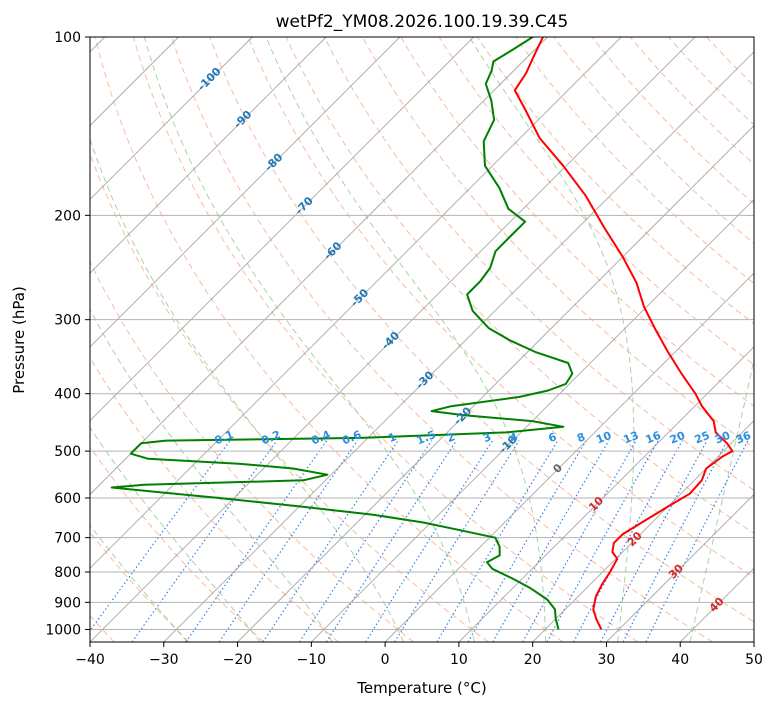 Image resolution: width=775 pixels, height=708 pixels. Describe the element at coordinates (581, 437) in the screenshot. I see `mixing-ratio-label: 8` at that location.